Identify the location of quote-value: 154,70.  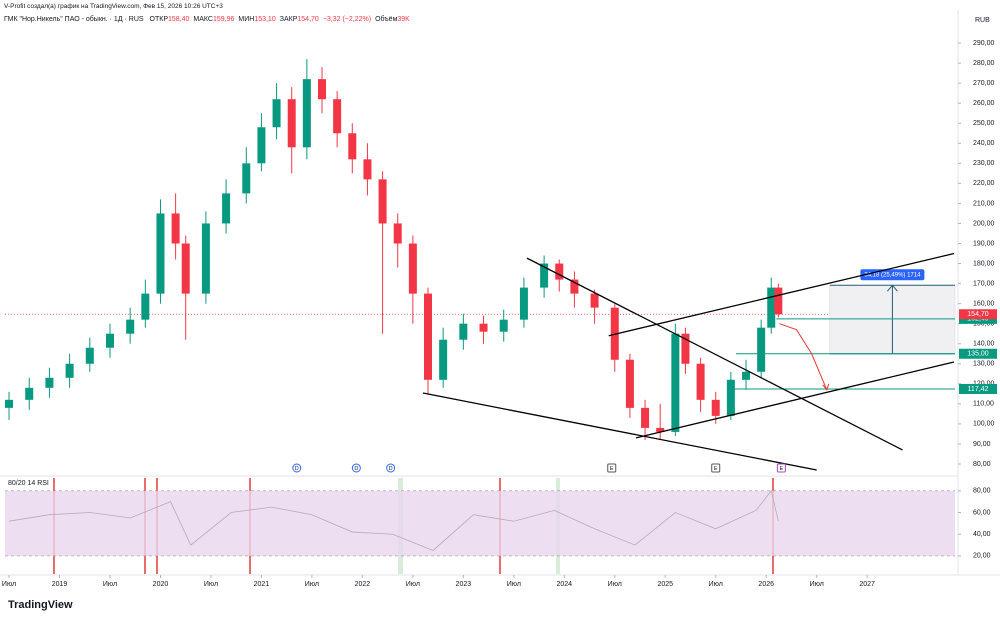
(308, 19).